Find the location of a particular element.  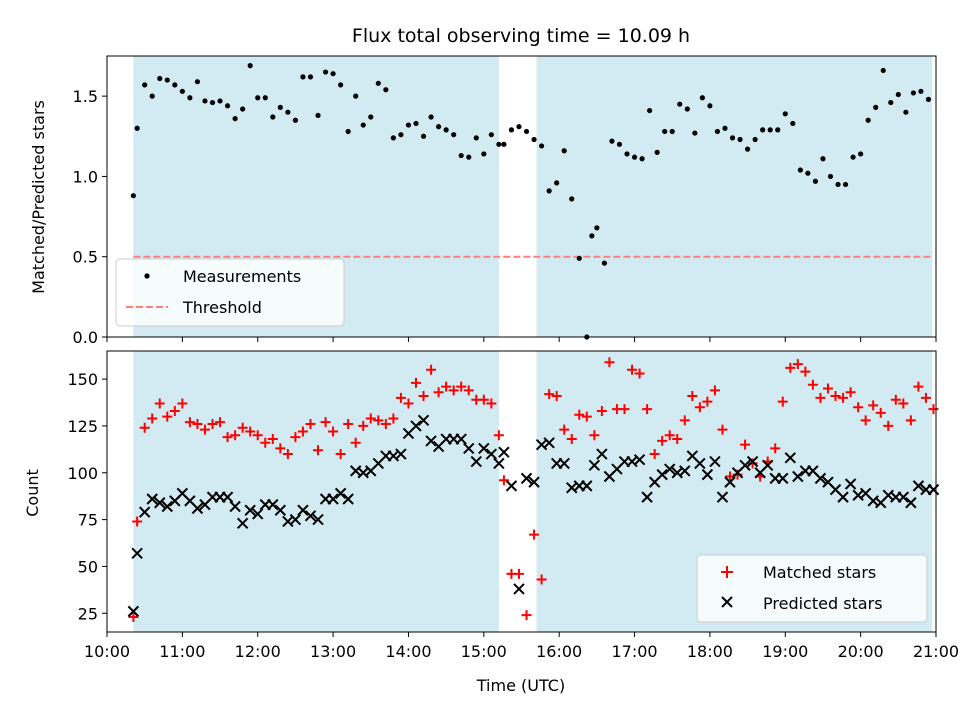

bottom-y-tick-label-2: 75 is located at coordinates (88, 520).